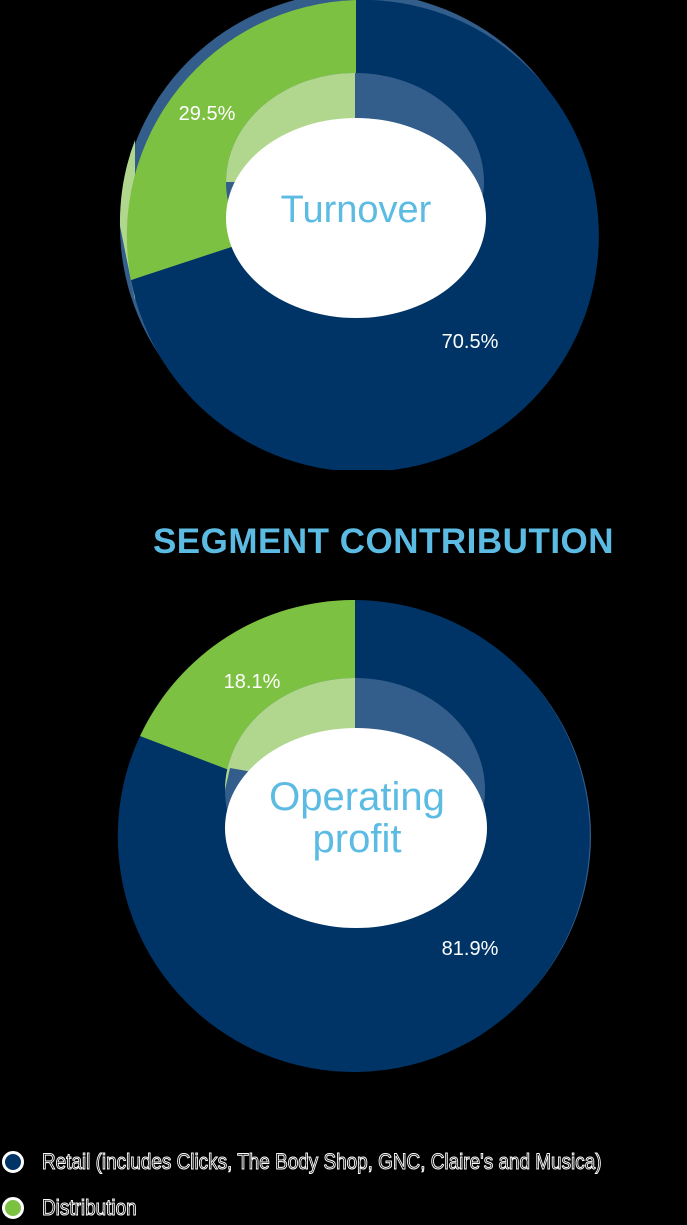  I want to click on operating-profit-retail-value: 81.9%, so click(470, 949).